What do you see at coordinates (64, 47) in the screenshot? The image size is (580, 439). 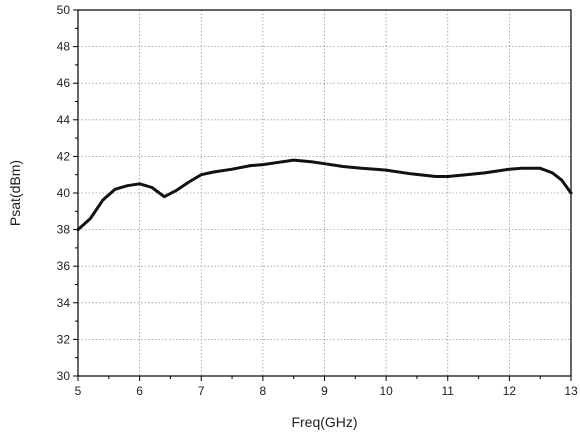 I see `y-tick-label: 48` at bounding box center [64, 47].